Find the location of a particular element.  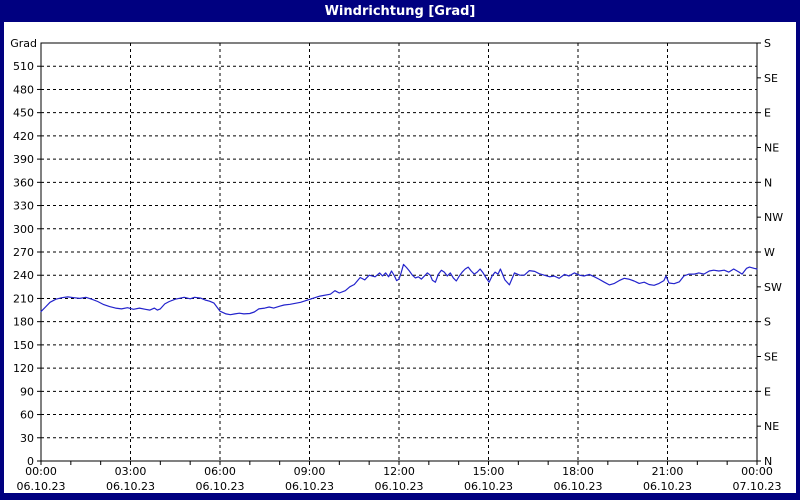

x-time-label: 21:00 is located at coordinates (668, 471).